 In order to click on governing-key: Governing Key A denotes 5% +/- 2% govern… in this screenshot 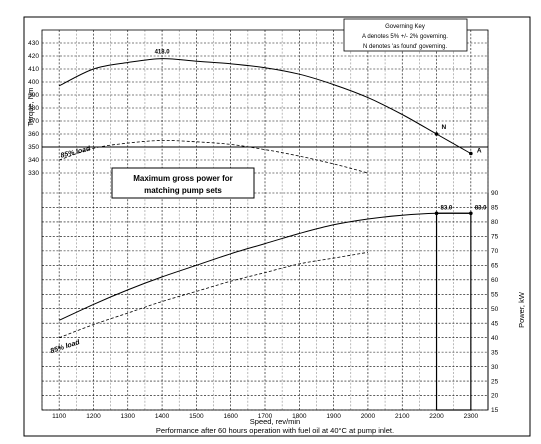, I will do `click(405, 35)`.